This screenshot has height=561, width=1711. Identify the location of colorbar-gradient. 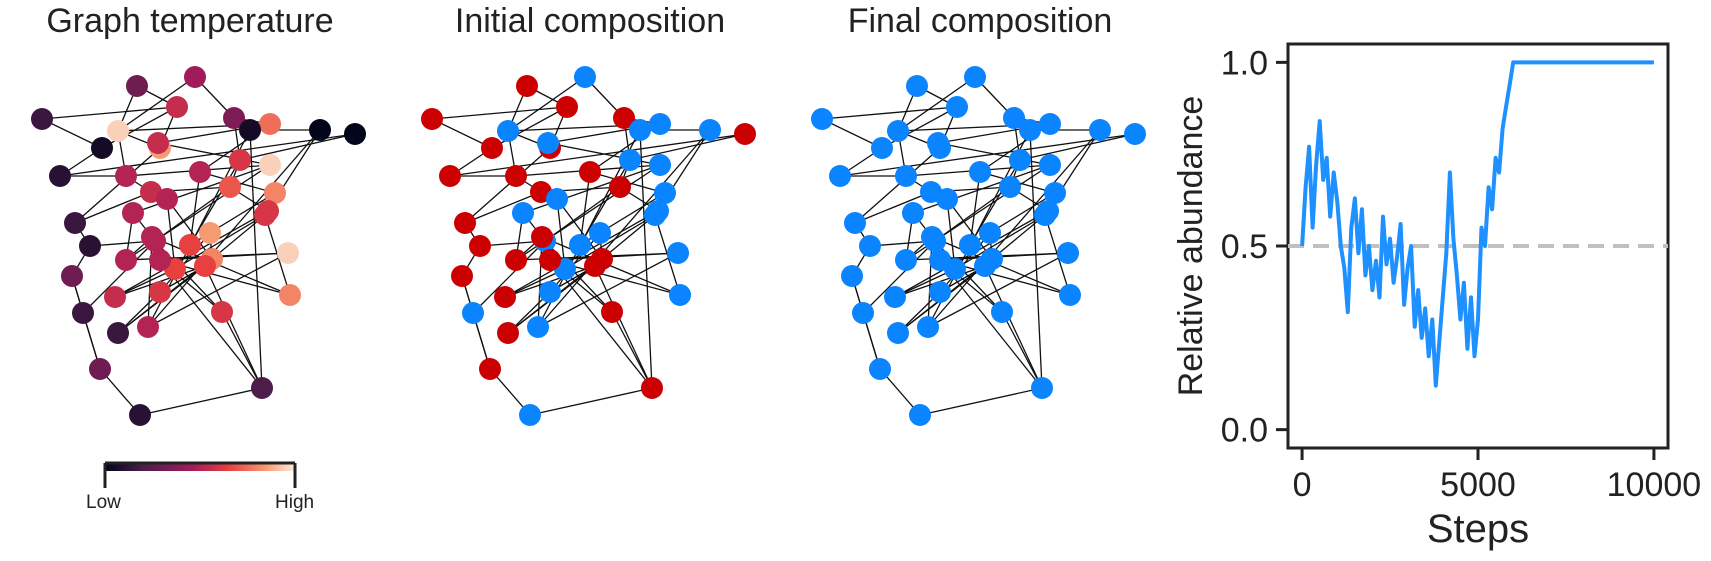
(200, 467).